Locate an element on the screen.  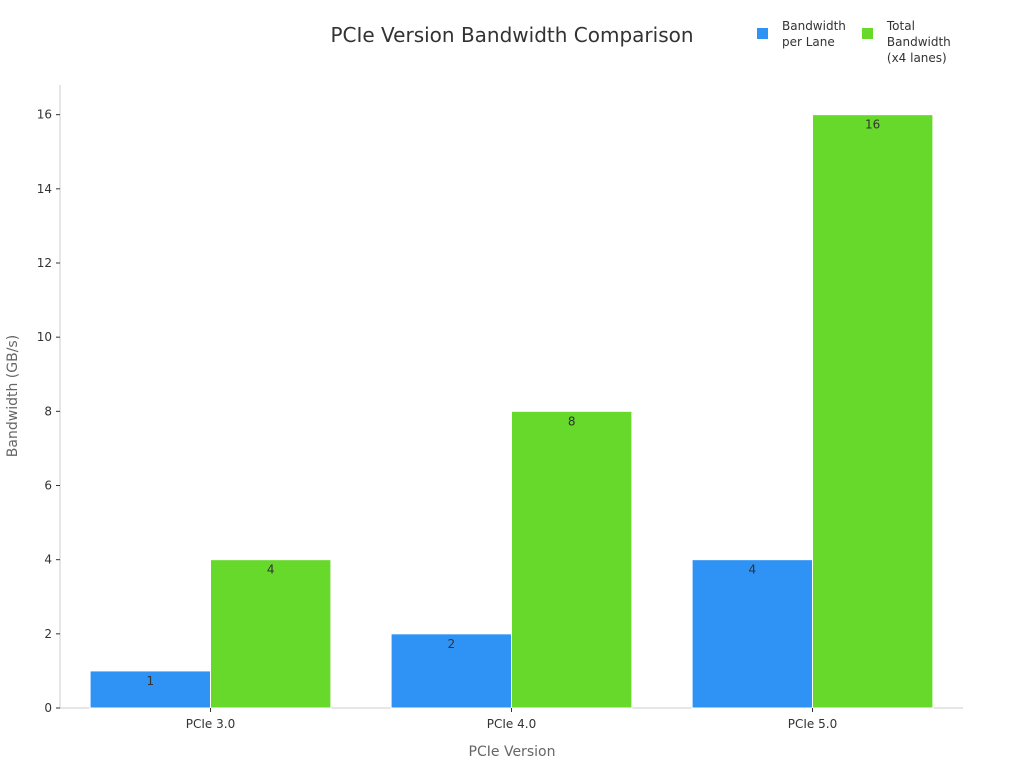
legend-swatch-total is located at coordinates (867, 33).